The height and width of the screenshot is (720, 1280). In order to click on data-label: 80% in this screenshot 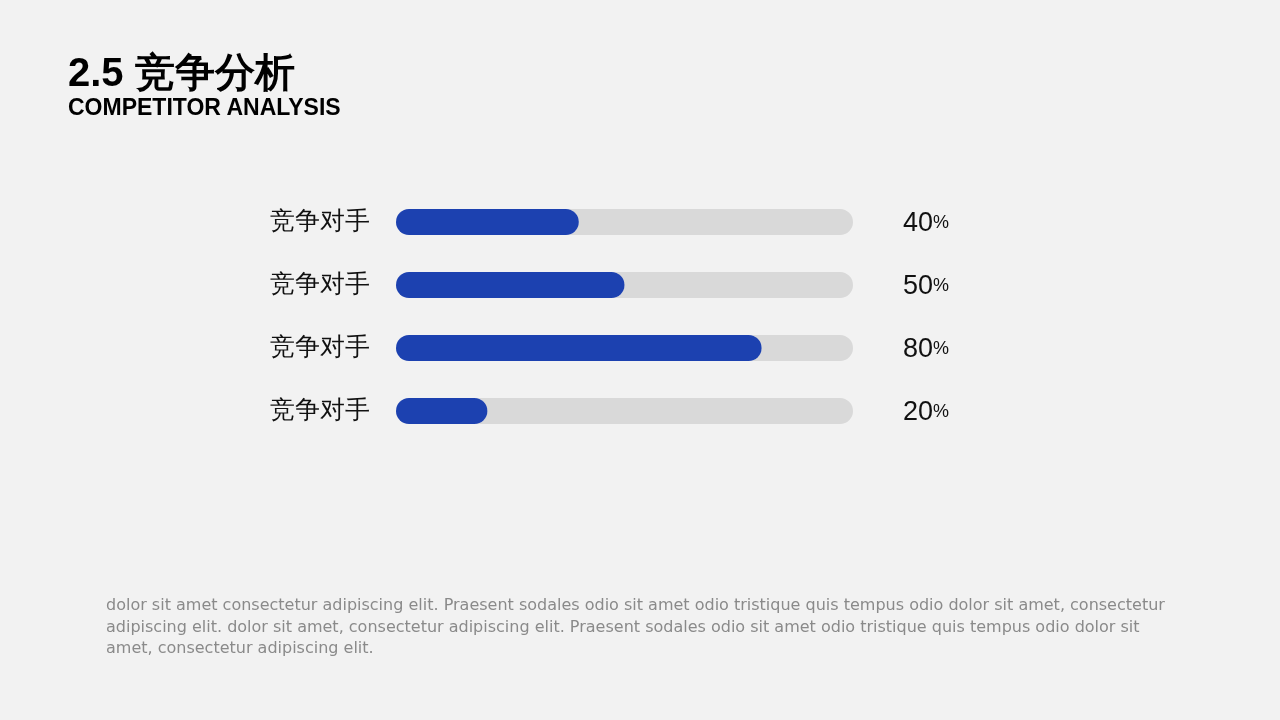, I will do `click(926, 348)`.